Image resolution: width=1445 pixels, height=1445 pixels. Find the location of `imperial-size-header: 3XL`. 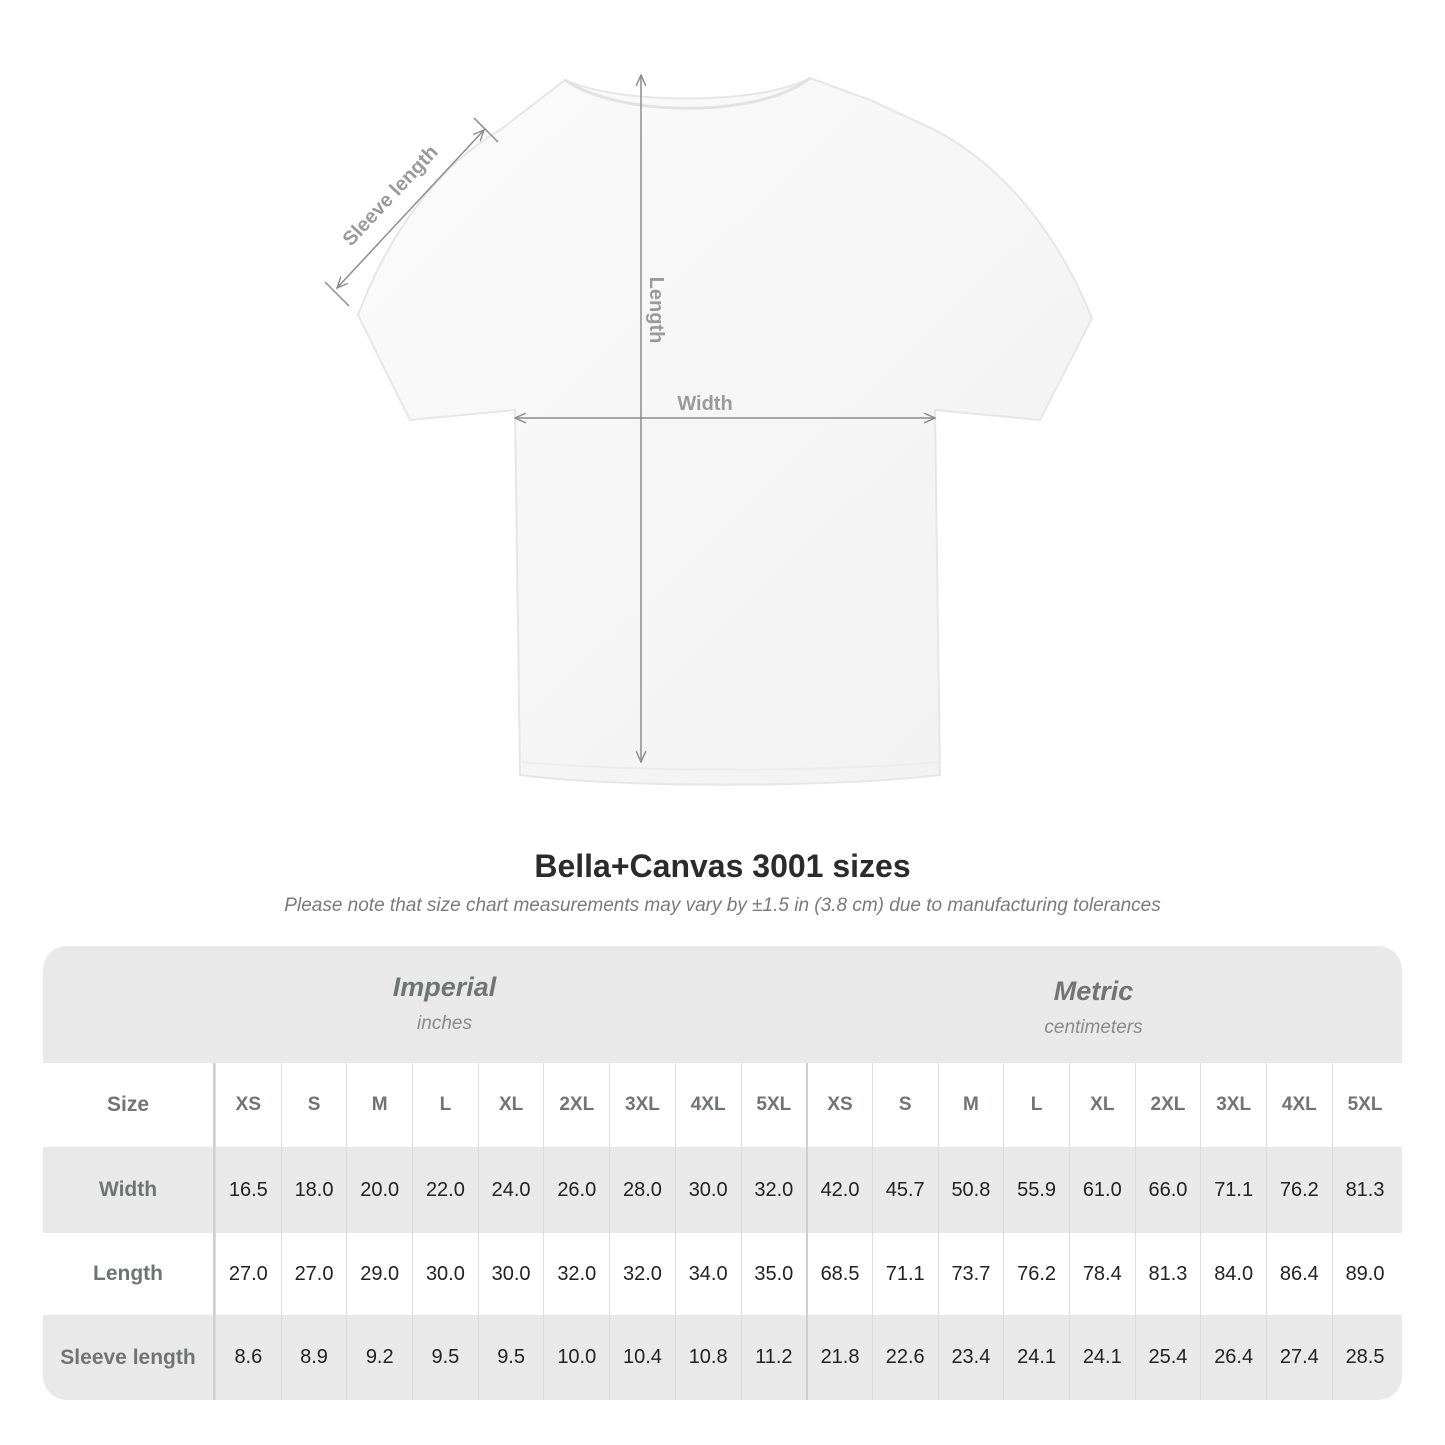

imperial-size-header: 3XL is located at coordinates (642, 1105).